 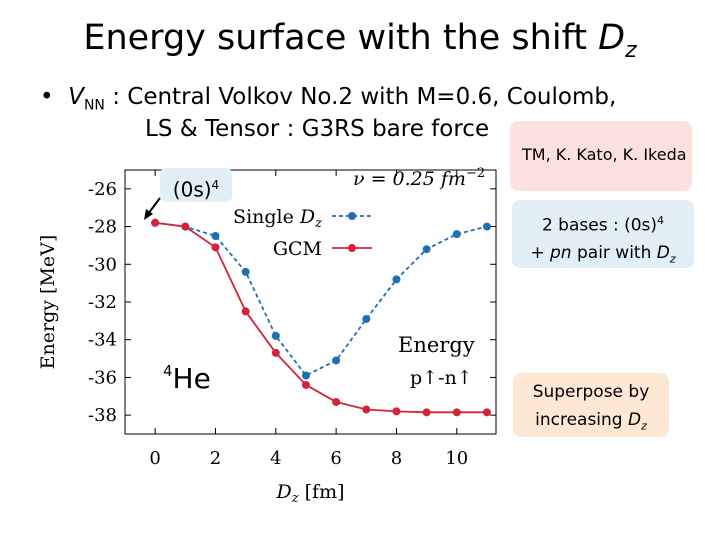 What do you see at coordinates (309, 493) in the screenshot?
I see `x-axis-label: Dz [fm]` at bounding box center [309, 493].